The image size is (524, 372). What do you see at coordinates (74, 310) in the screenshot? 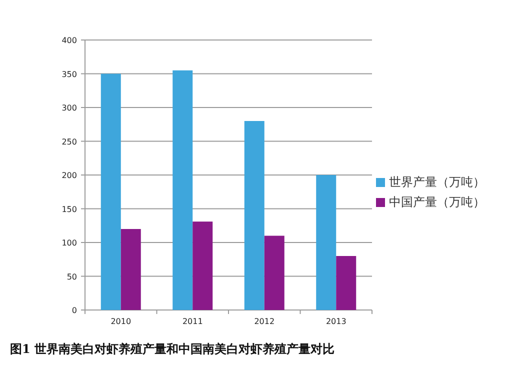
I see `y-tick-label: 0` at bounding box center [74, 310].